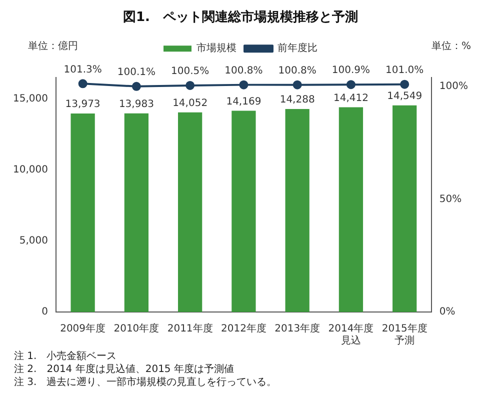  Describe the element at coordinates (33, 241) in the screenshot. I see `y-tick-label: 5,000` at that location.